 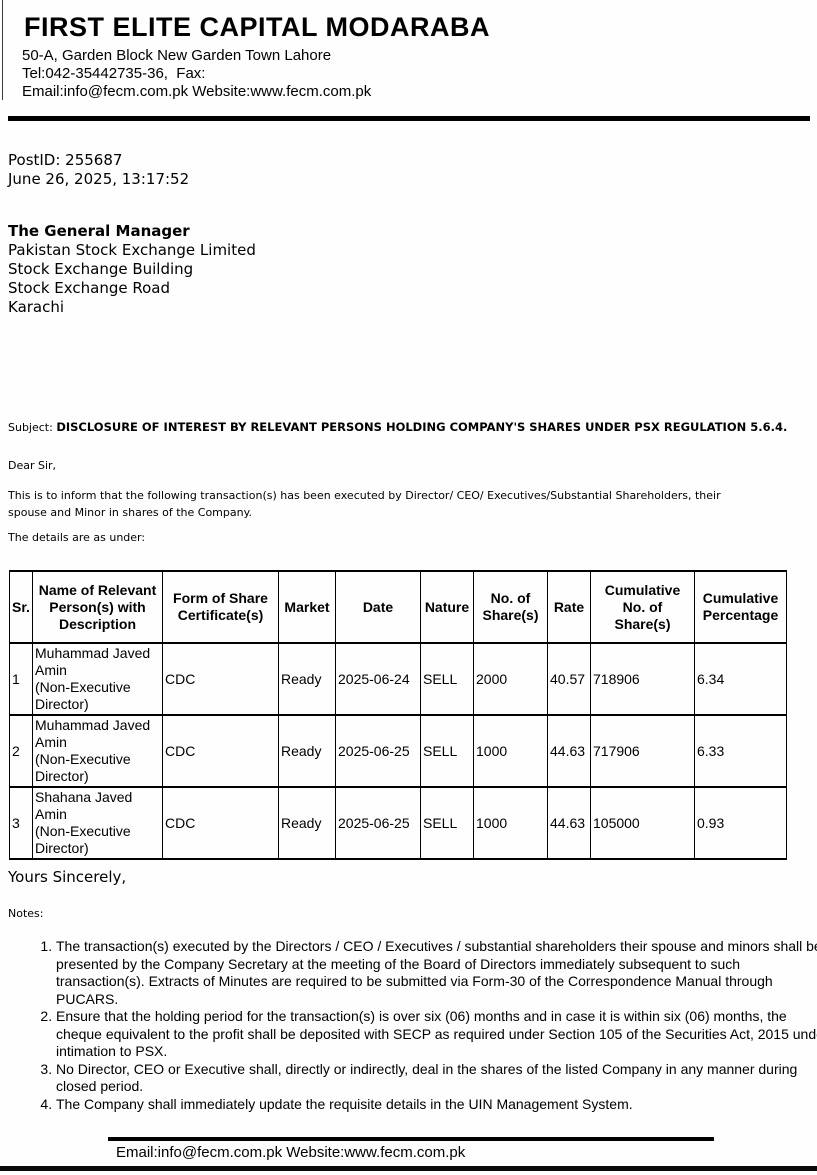 What do you see at coordinates (409, 118) in the screenshot?
I see `header-divider` at bounding box center [409, 118].